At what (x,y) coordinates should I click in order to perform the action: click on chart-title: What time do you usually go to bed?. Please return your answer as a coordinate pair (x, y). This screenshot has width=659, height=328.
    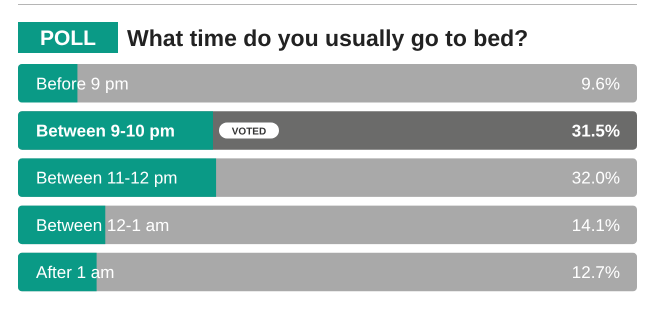
    Looking at the image, I should click on (327, 38).